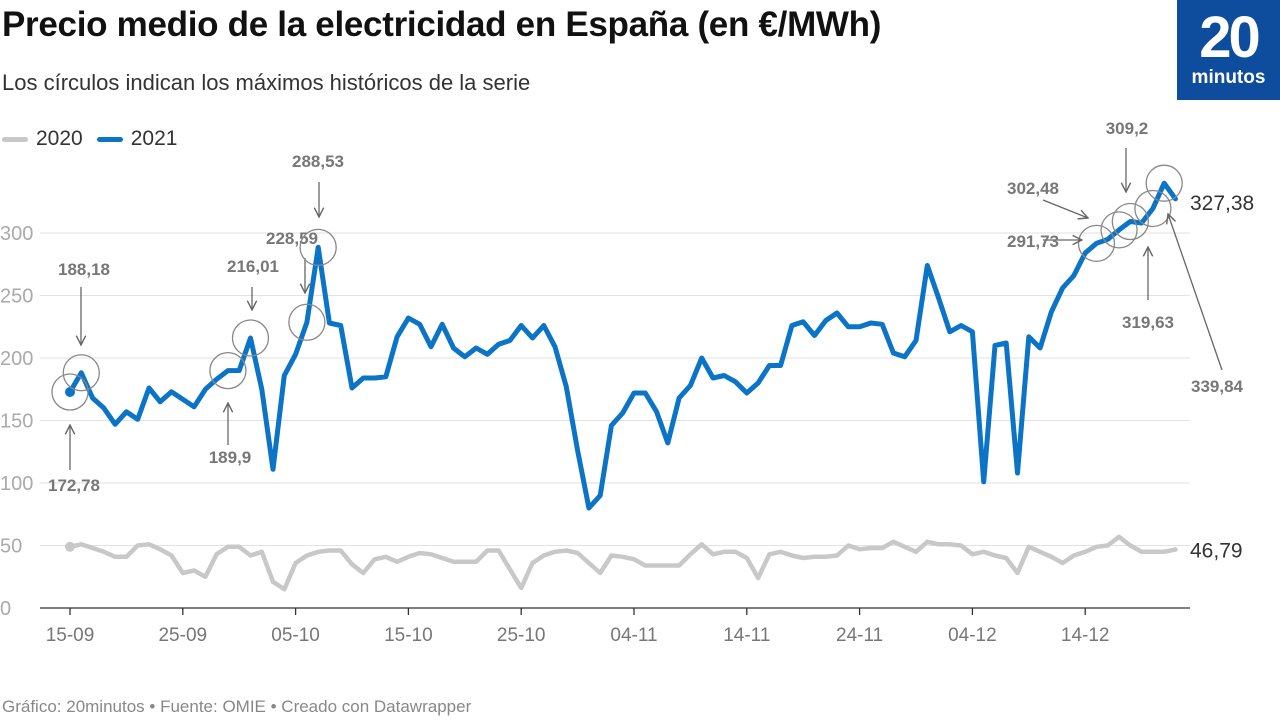 This screenshot has height=720, width=1280. What do you see at coordinates (972, 635) in the screenshot?
I see `x-tick-label: 04-12` at bounding box center [972, 635].